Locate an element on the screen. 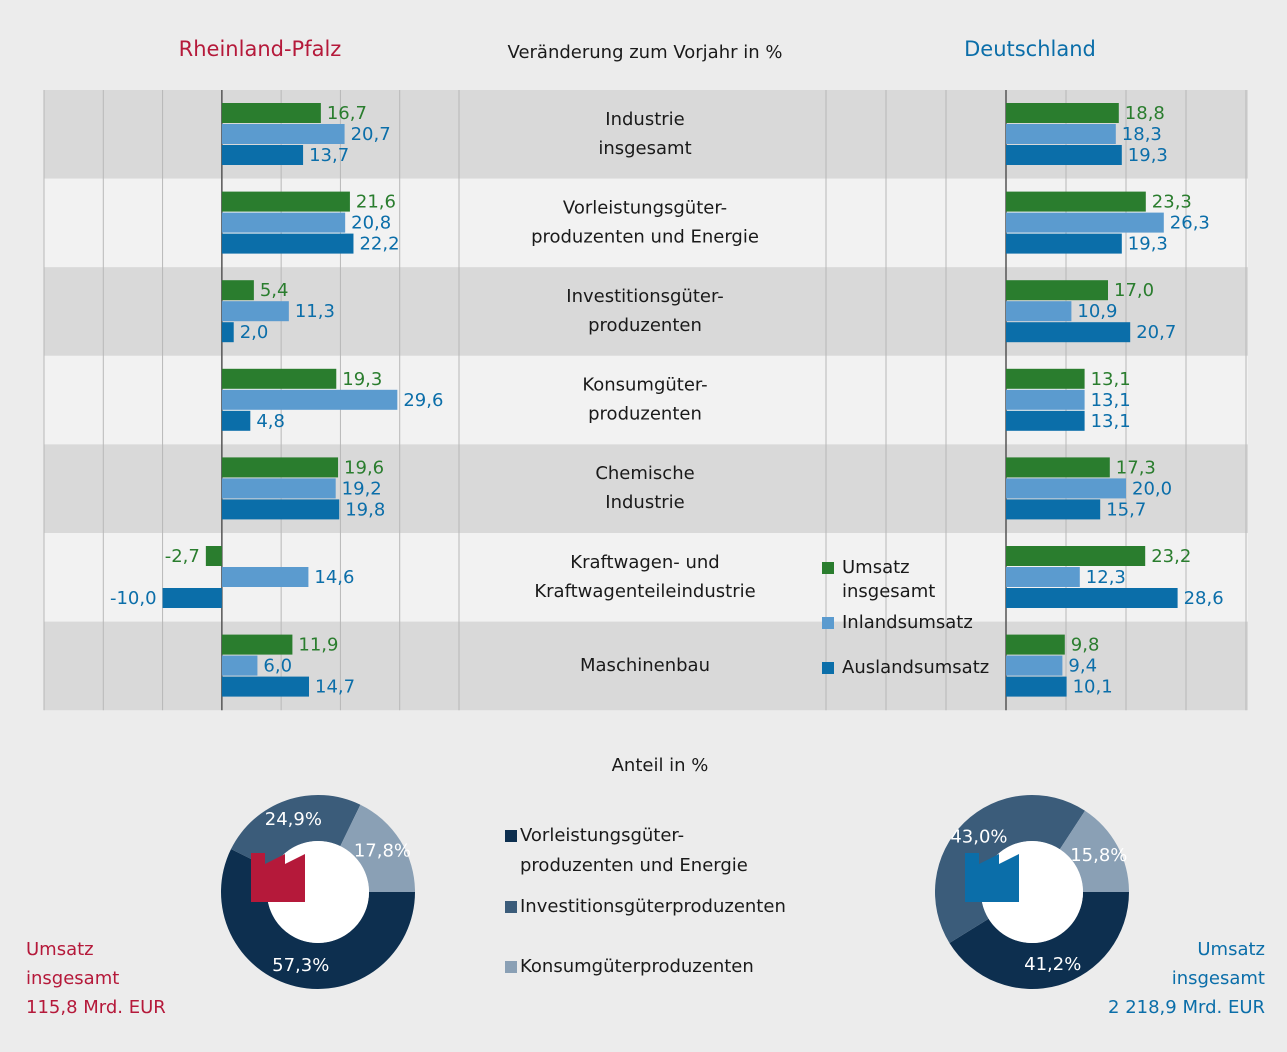  value-label: -10,0 is located at coordinates (133, 598).